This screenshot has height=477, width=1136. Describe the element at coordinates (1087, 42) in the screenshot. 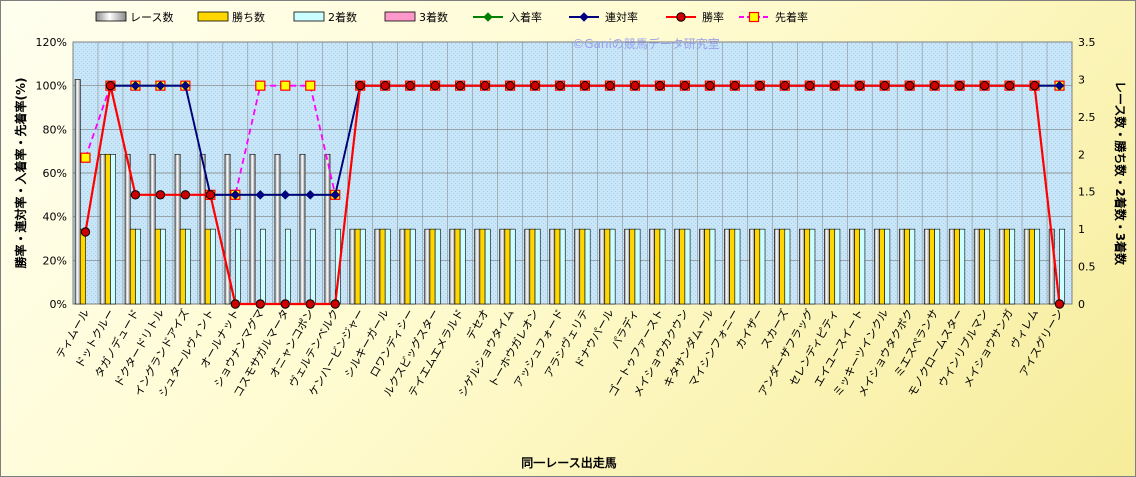

I see `y-right-tick-label: 3.5` at that location.